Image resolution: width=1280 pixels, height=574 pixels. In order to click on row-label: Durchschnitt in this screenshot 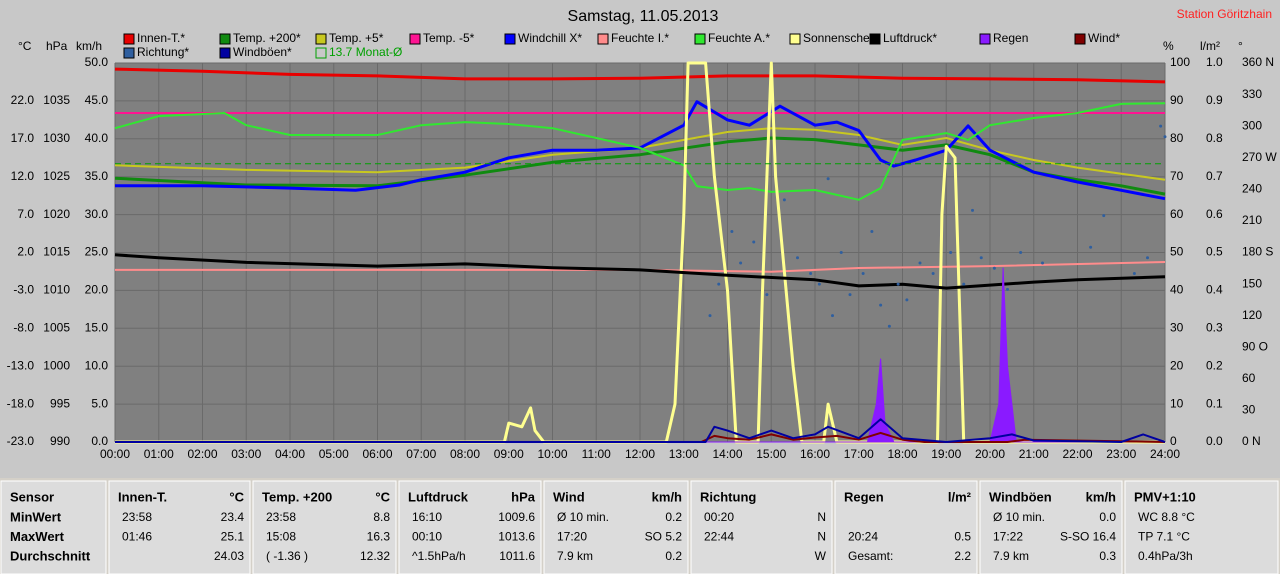, I will do `click(50, 555)`.